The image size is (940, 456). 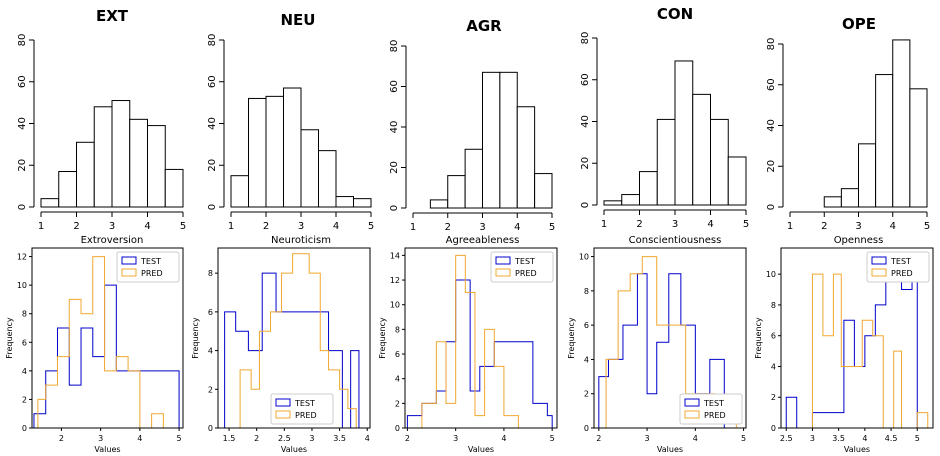 I want to click on chart-title: EXT, so click(x=112, y=16).